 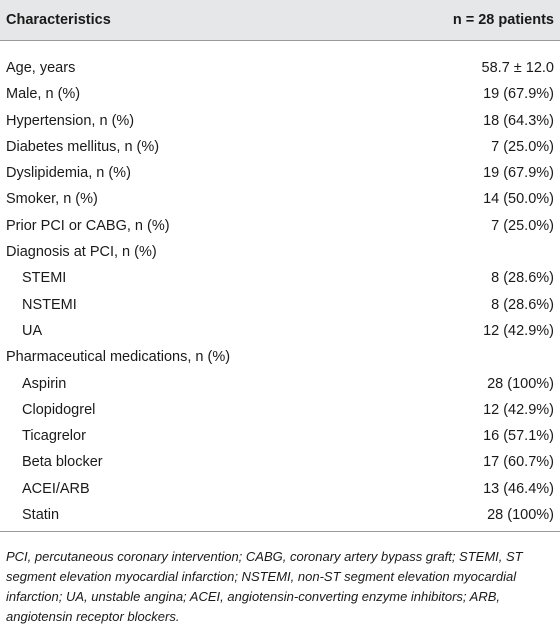 I want to click on table-row: STEMI 8 (28.6%), so click(x=280, y=278).